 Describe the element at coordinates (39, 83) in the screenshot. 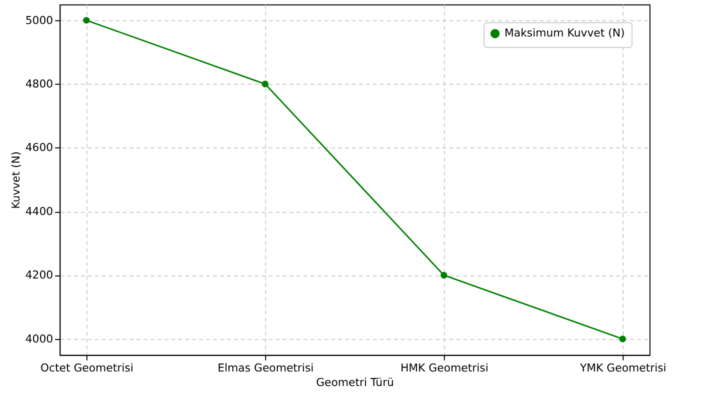

I see `y-tick-label: 4800` at that location.